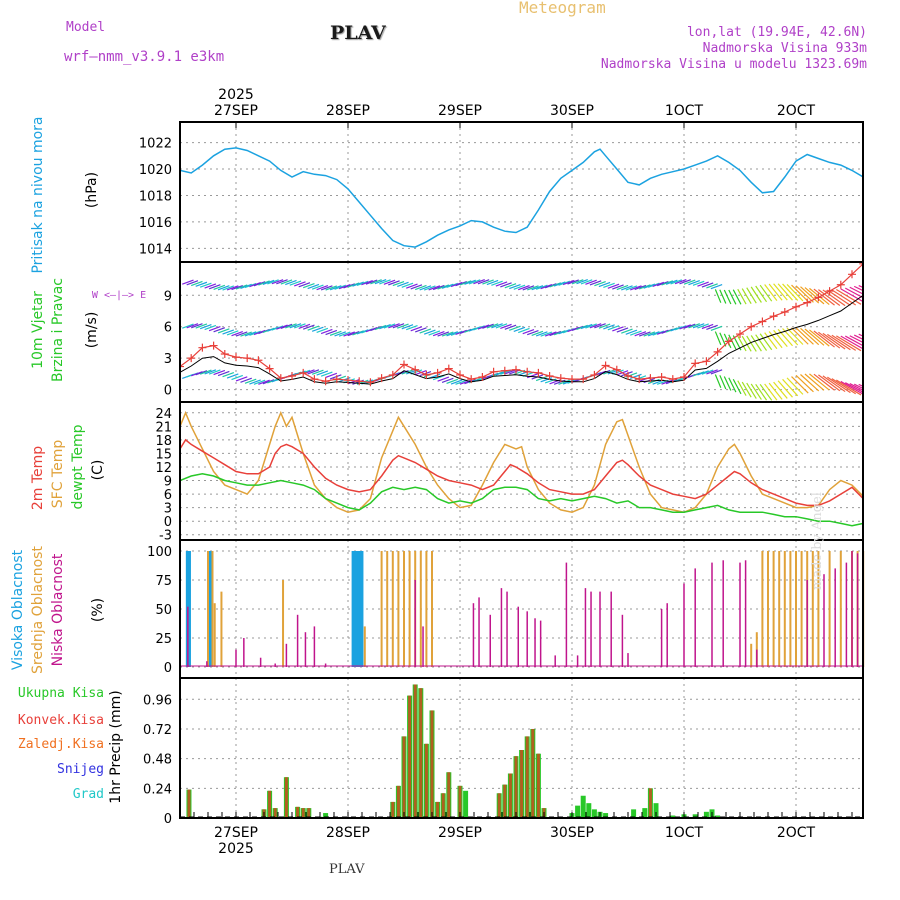 Image resolution: width=900 pixels, height=900 pixels. I want to click on day-label-top: 28SEP, so click(348, 111).